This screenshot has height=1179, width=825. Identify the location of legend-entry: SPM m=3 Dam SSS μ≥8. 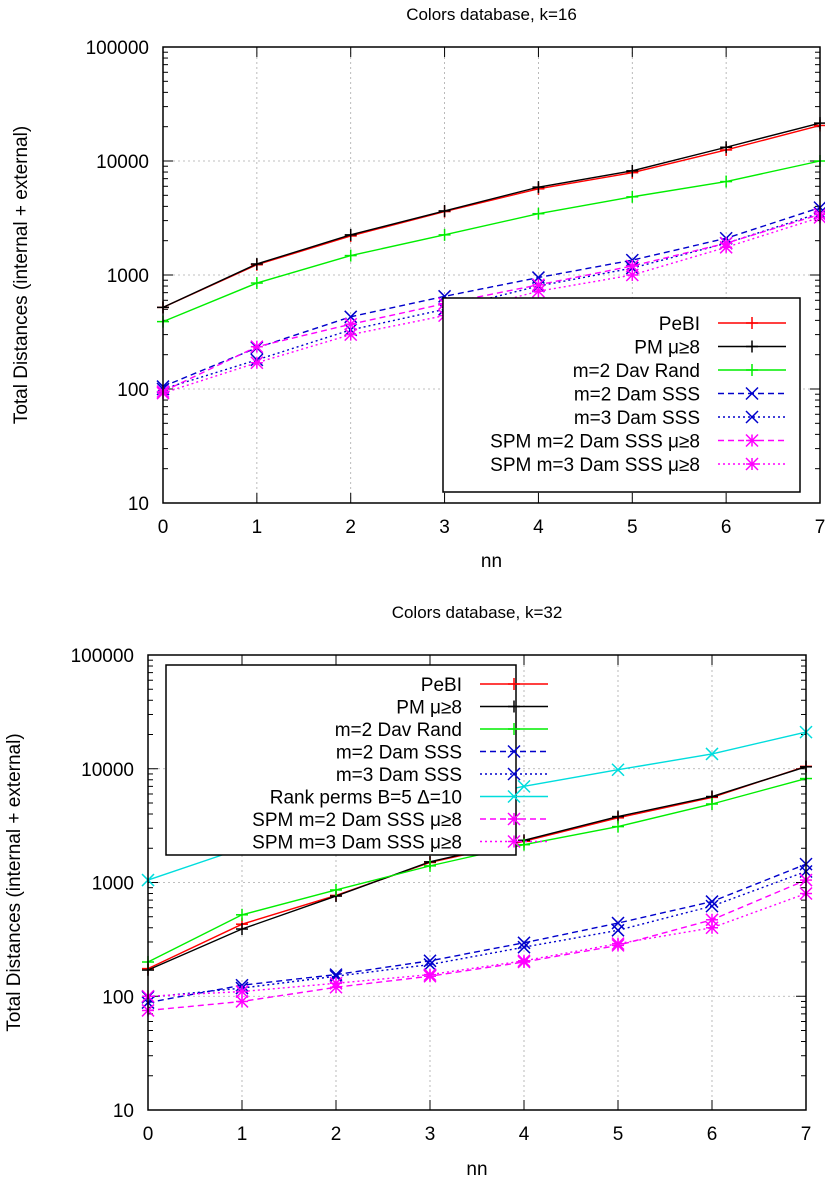
(638, 465).